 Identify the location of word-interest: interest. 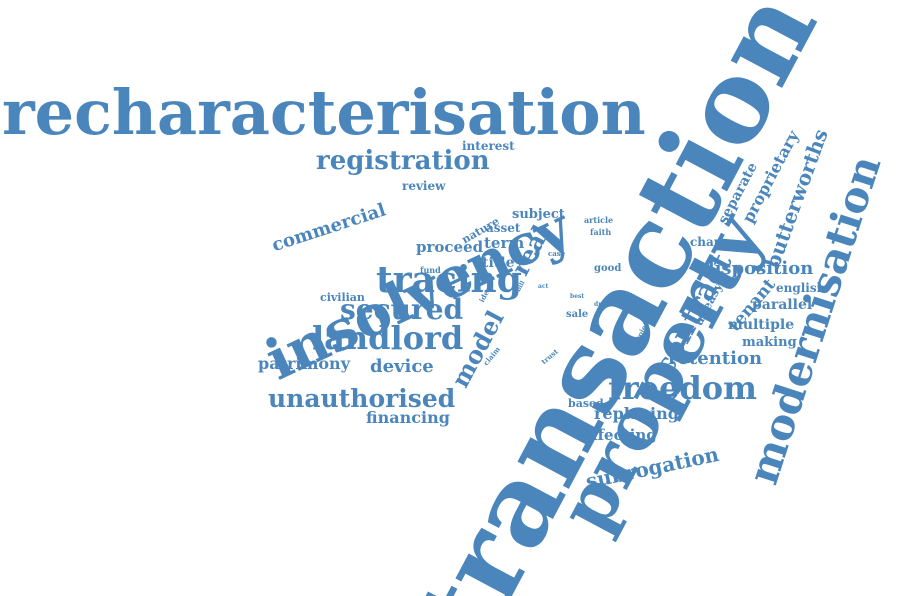
(488, 146).